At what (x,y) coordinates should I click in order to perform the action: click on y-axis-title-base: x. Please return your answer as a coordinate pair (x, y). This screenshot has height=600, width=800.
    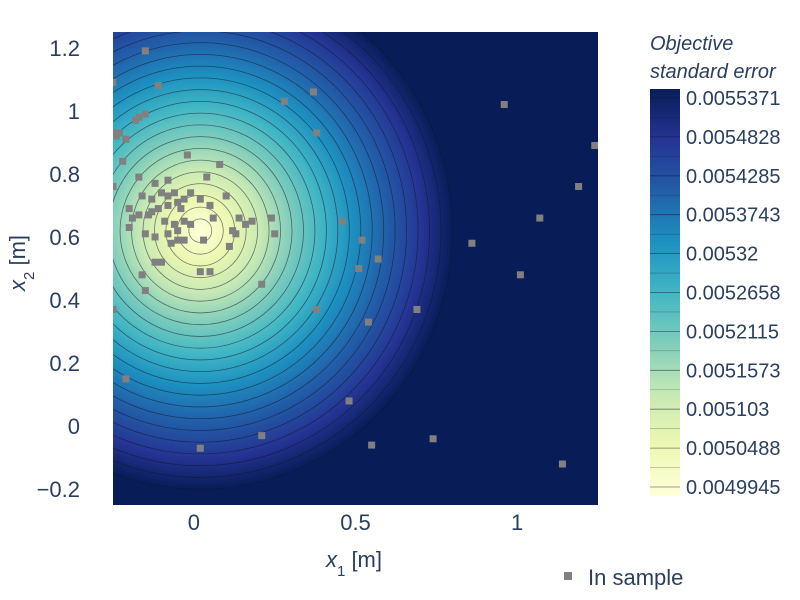
    Looking at the image, I should click on (17, 285).